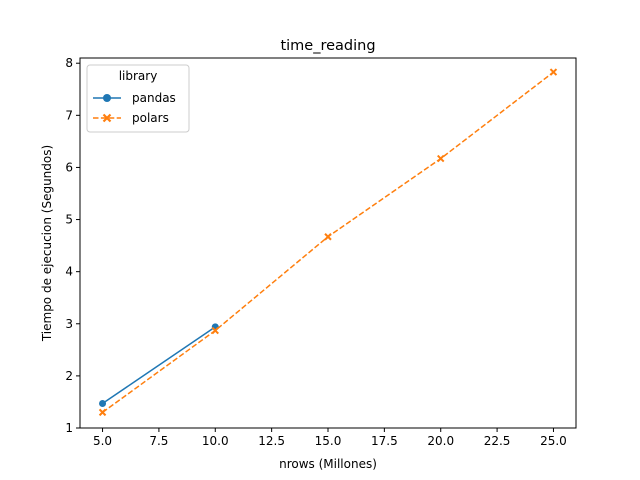 The width and height of the screenshot is (640, 480). I want to click on chart-title: time_reading, so click(327, 46).